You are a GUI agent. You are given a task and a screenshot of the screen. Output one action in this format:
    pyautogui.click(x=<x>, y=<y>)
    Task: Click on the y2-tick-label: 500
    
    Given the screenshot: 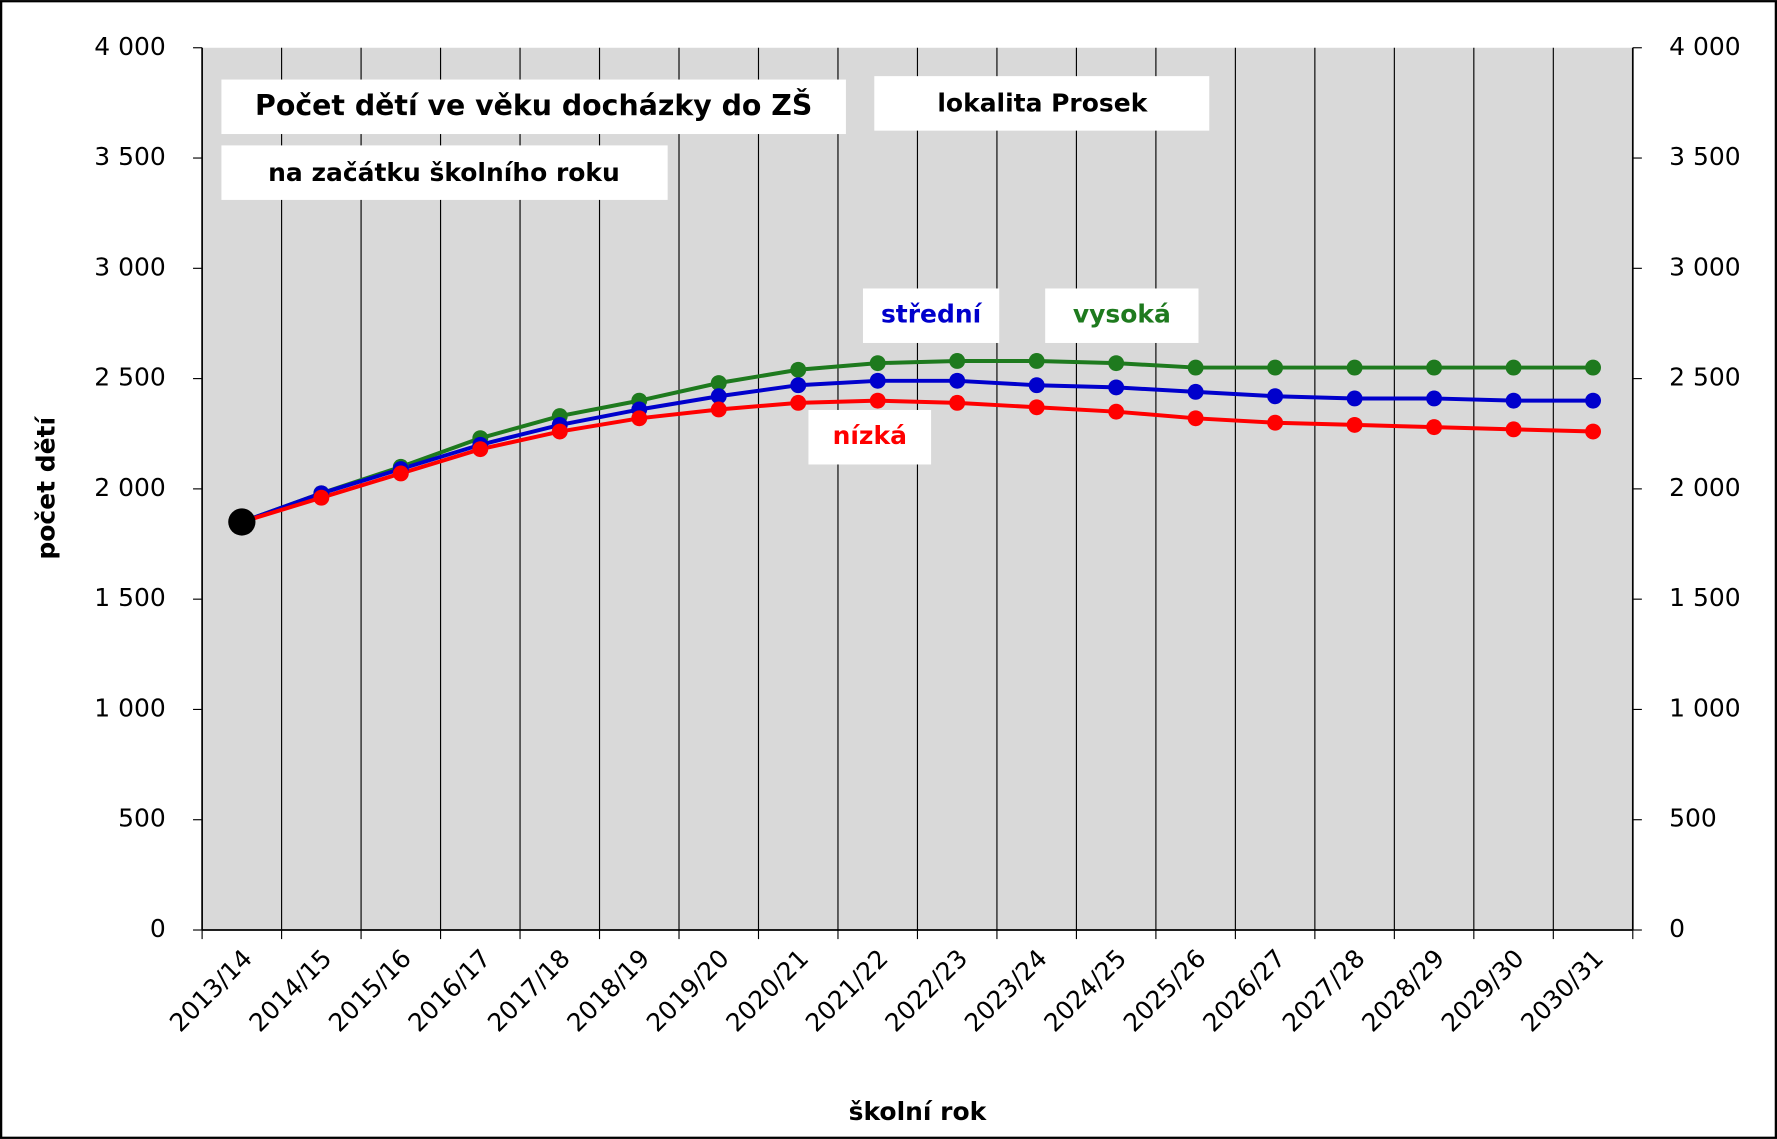 What is the action you would take?
    pyautogui.click(x=1693, y=818)
    